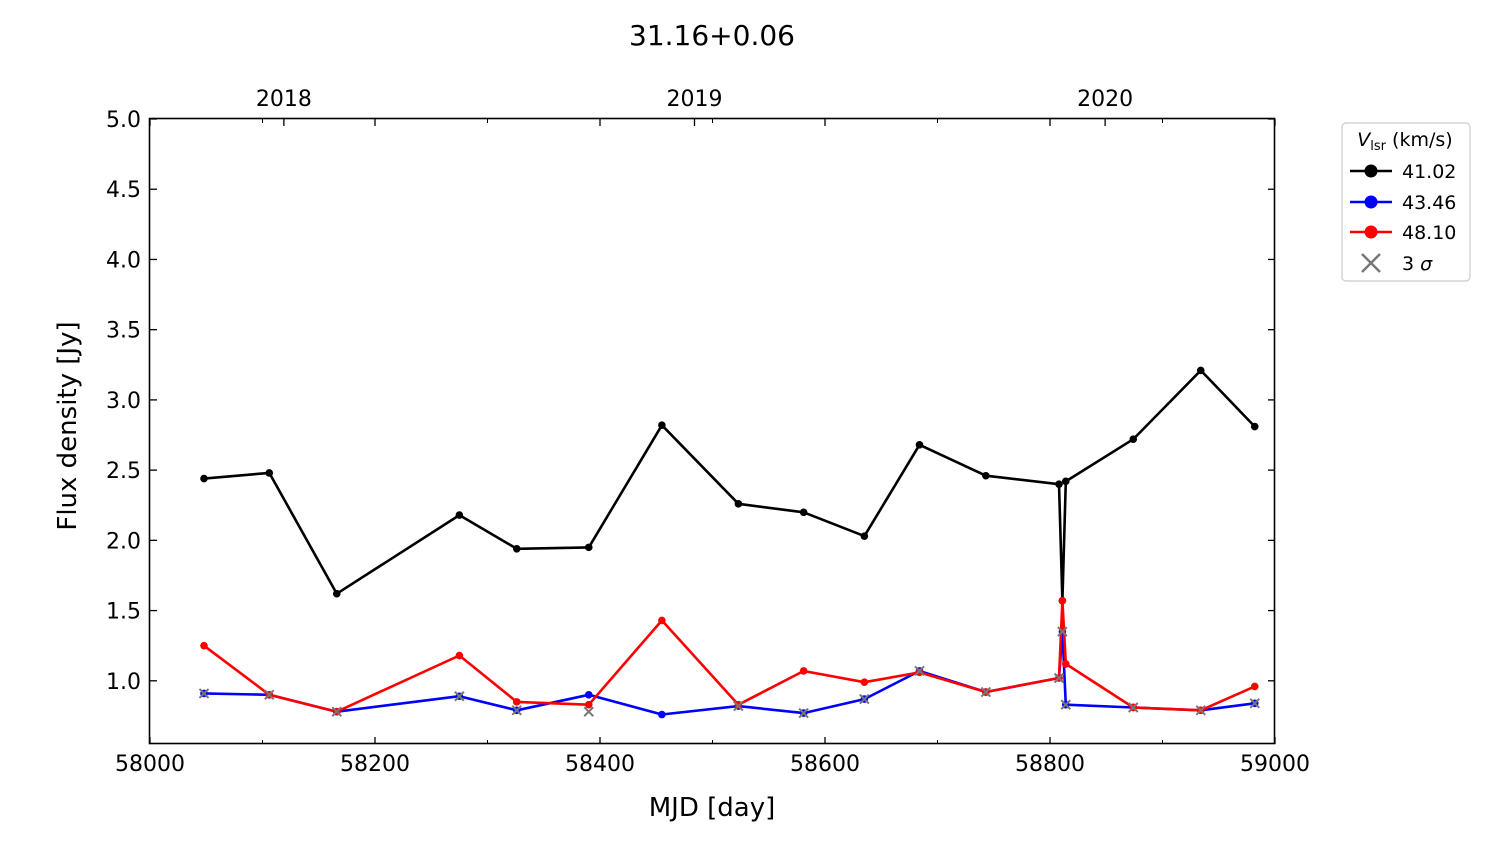  I want to click on x-tick-label: 59000, so click(1275, 764).